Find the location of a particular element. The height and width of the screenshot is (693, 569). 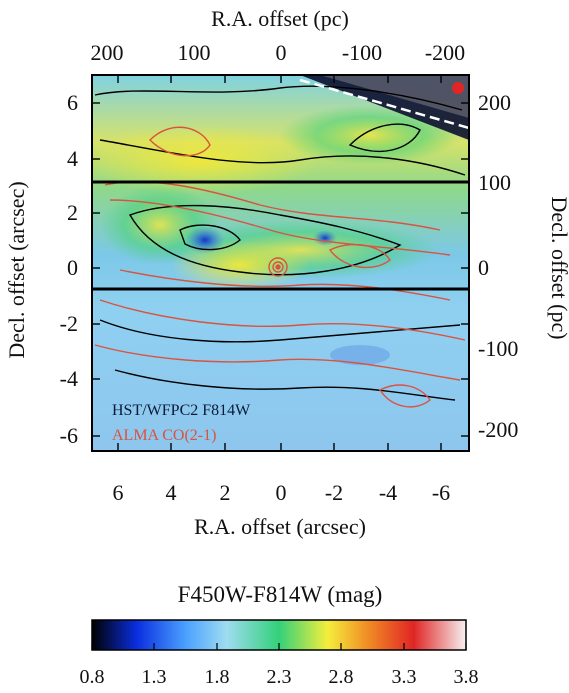

colorbar-tick-label: 3.8 is located at coordinates (466, 677).